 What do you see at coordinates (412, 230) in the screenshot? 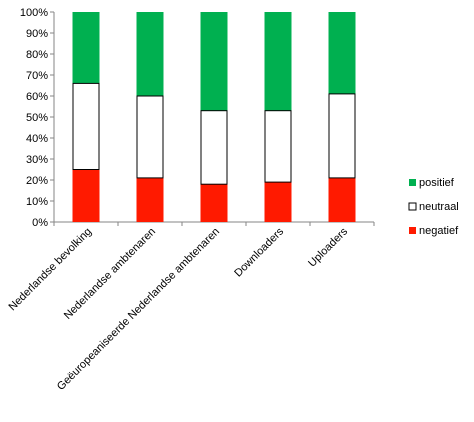
I see `legend-swatch-negatief` at bounding box center [412, 230].